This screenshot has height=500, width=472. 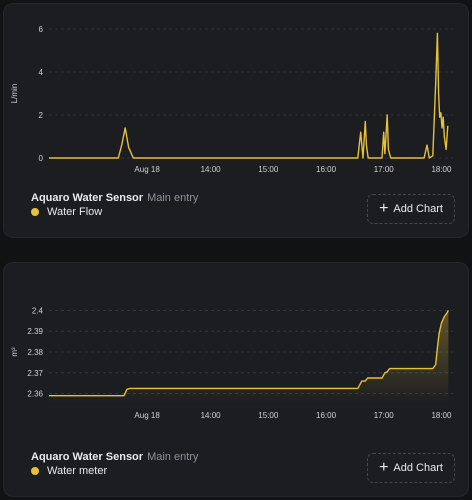 I want to click on y-tick-label: 2.38, so click(x=35, y=352).